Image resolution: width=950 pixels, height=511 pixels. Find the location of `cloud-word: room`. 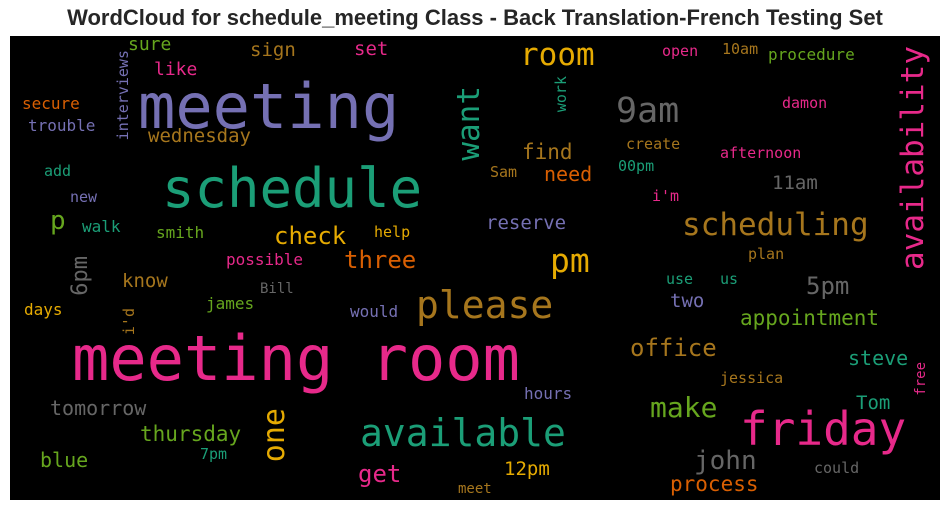

cloud-word: room is located at coordinates (557, 55).